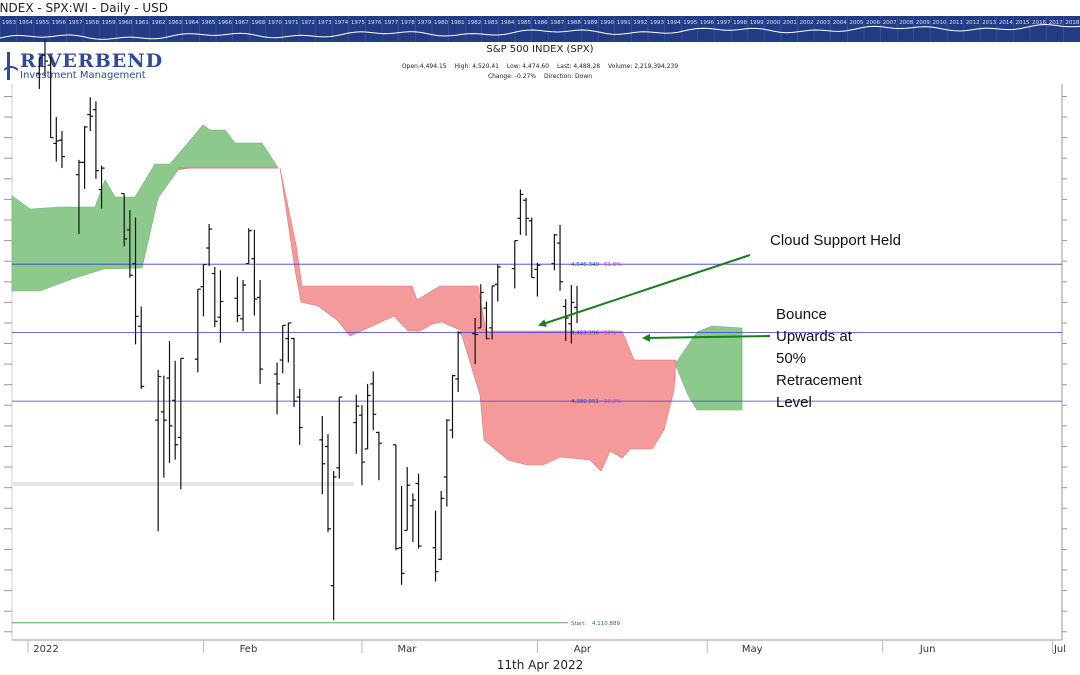 Image resolution: width=1080 pixels, height=675 pixels. Describe the element at coordinates (208, 23) in the screenshot. I see `year-label: 1965` at that location.